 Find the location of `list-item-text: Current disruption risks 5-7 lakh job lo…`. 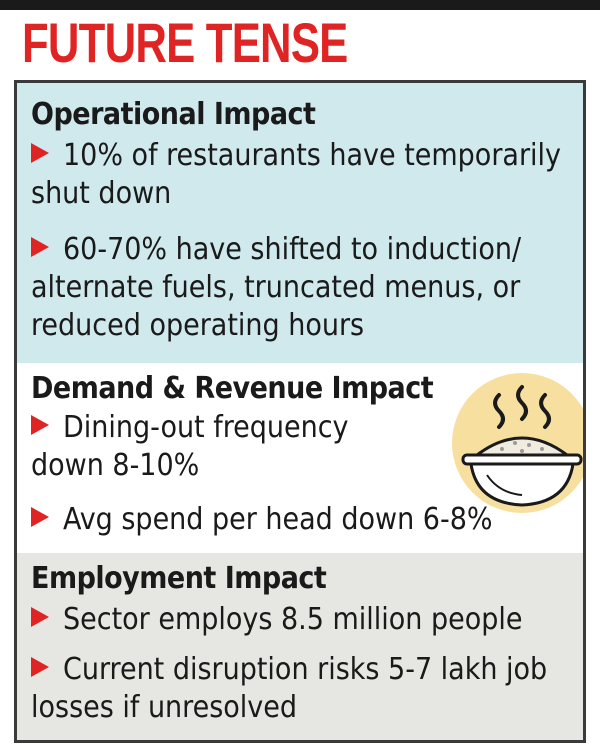

list-item-text: Current disruption risks 5-7 lakh job lo… is located at coordinates (289, 688).